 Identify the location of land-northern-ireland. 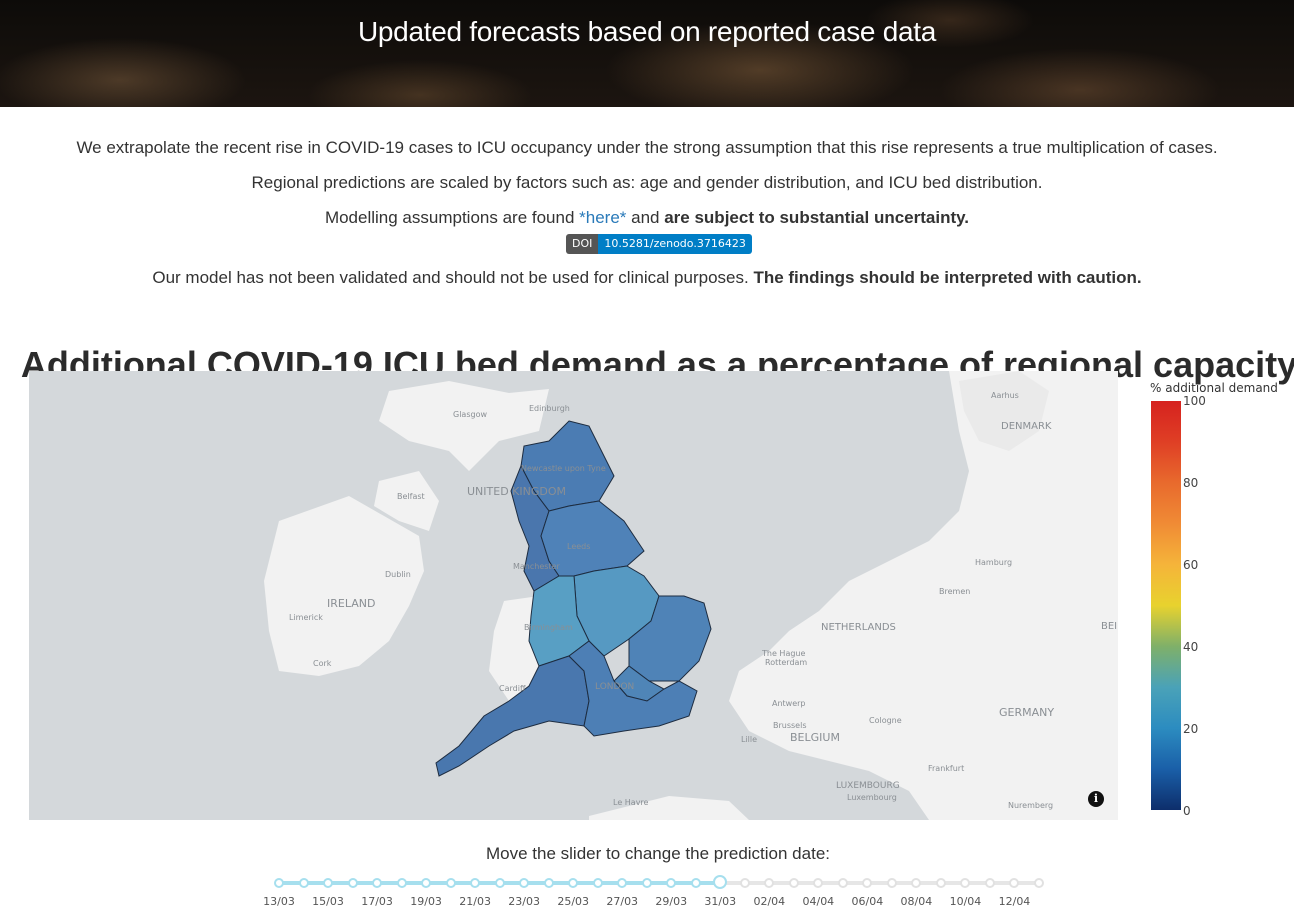
(406, 501).